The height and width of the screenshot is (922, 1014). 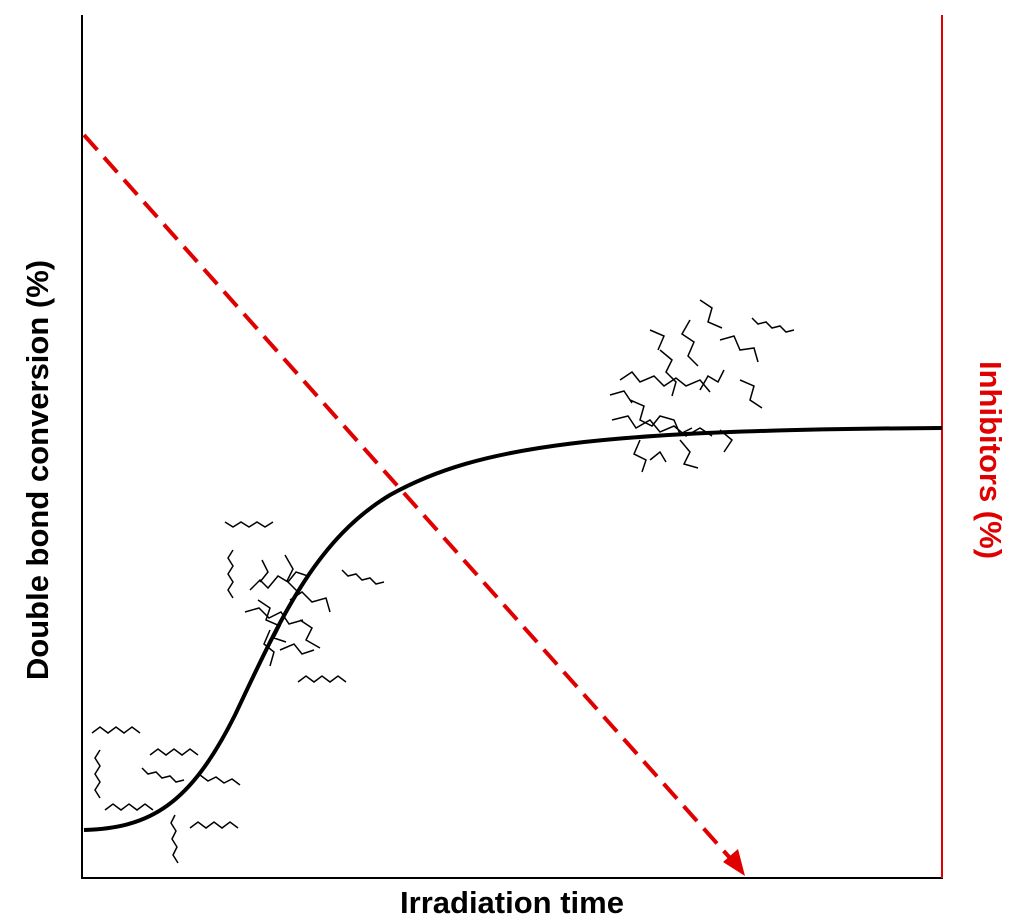 I want to click on polymer-network-small, so click(x=287, y=610).